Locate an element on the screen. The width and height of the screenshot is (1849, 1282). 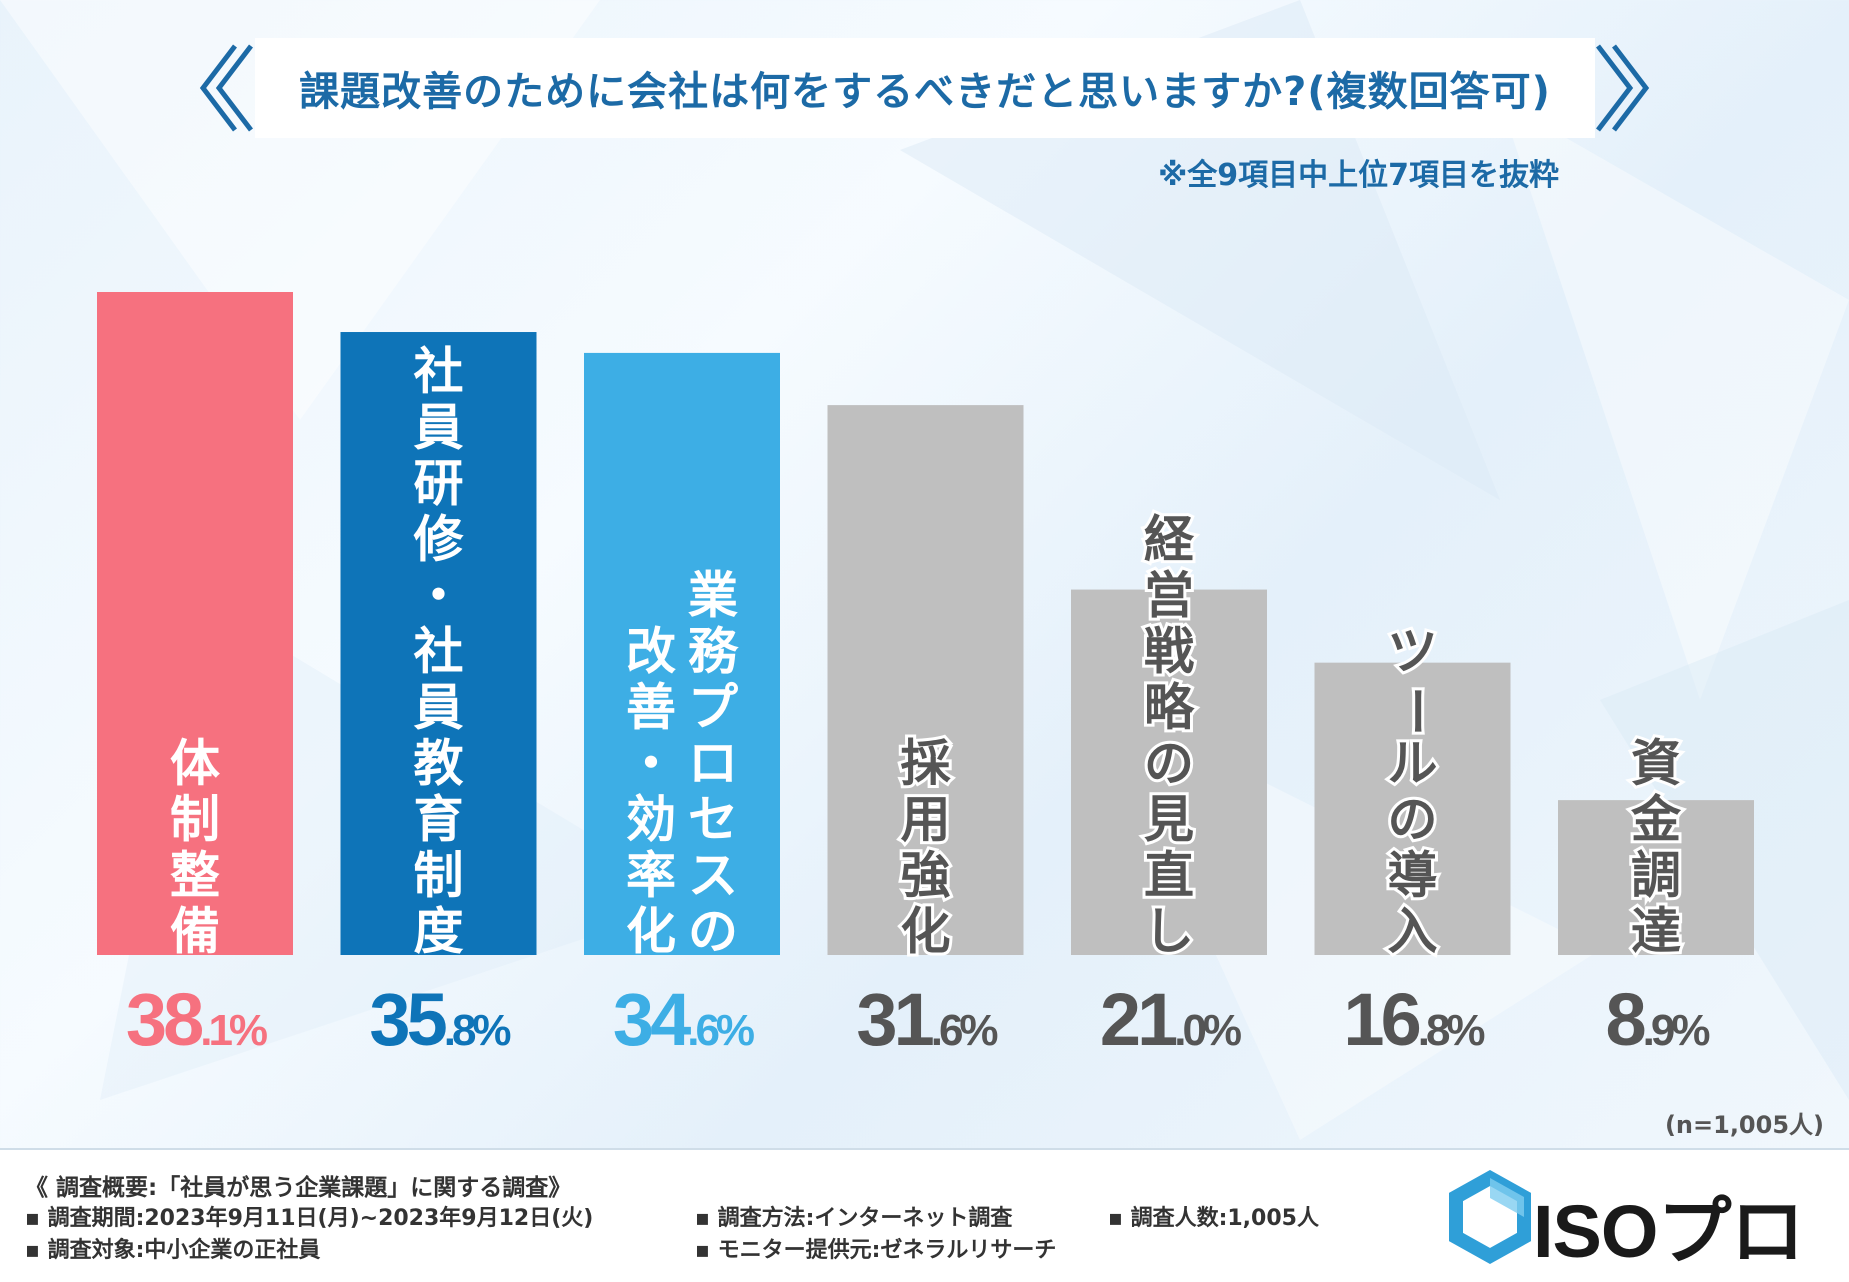
isopro-logo: ISOプロ is located at coordinates (1638, 1221).